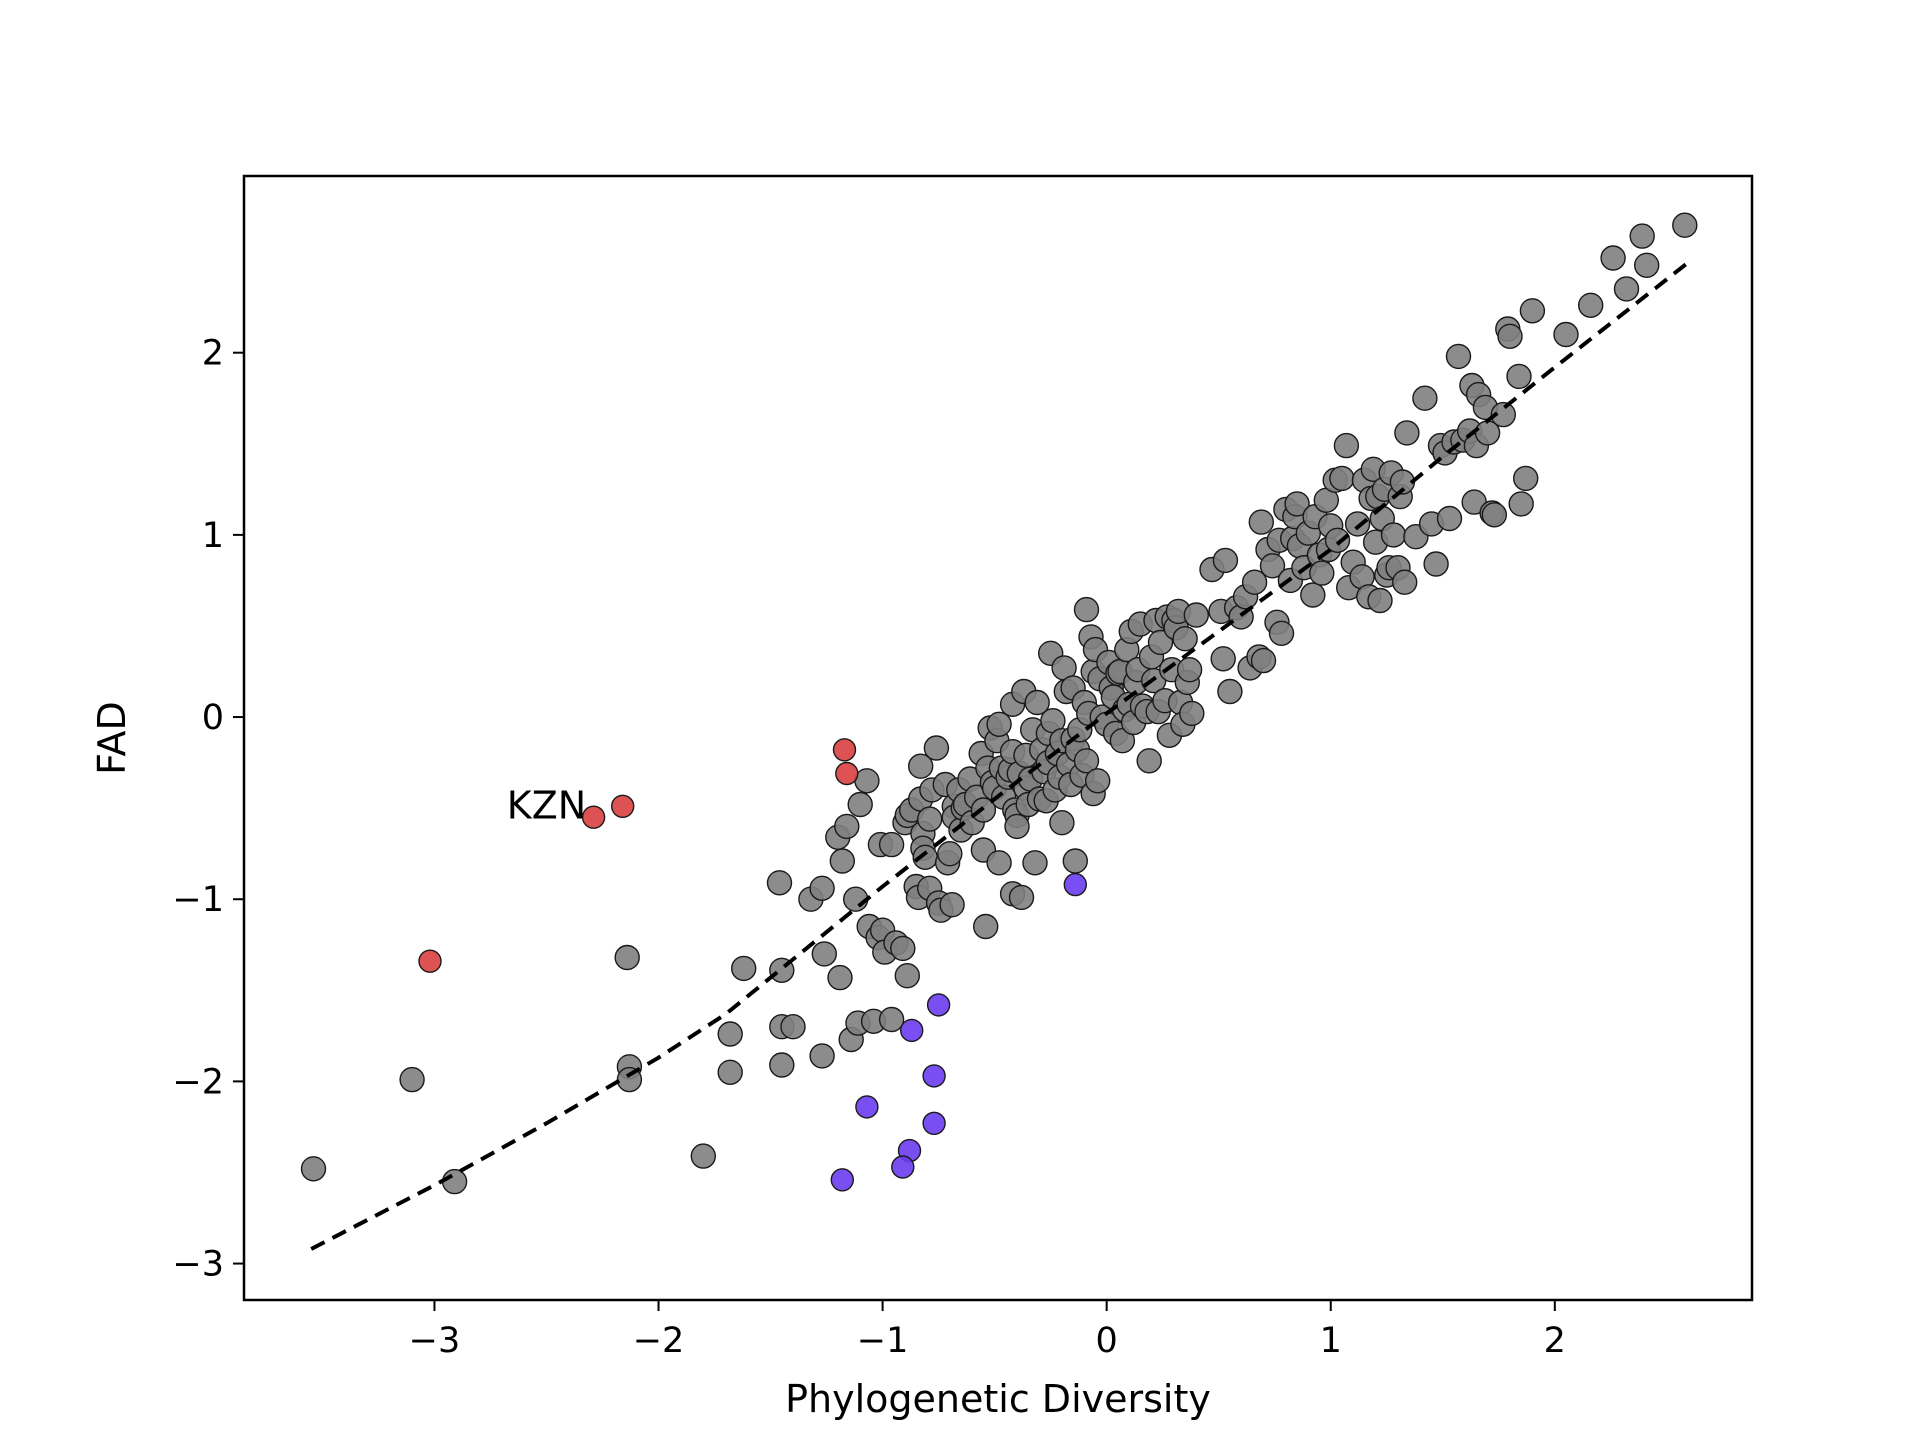 The height and width of the screenshot is (1440, 1920). Describe the element at coordinates (987, 1330) in the screenshot. I see `x-axis-ticks: −3 −2 −1 0 1 2` at that location.